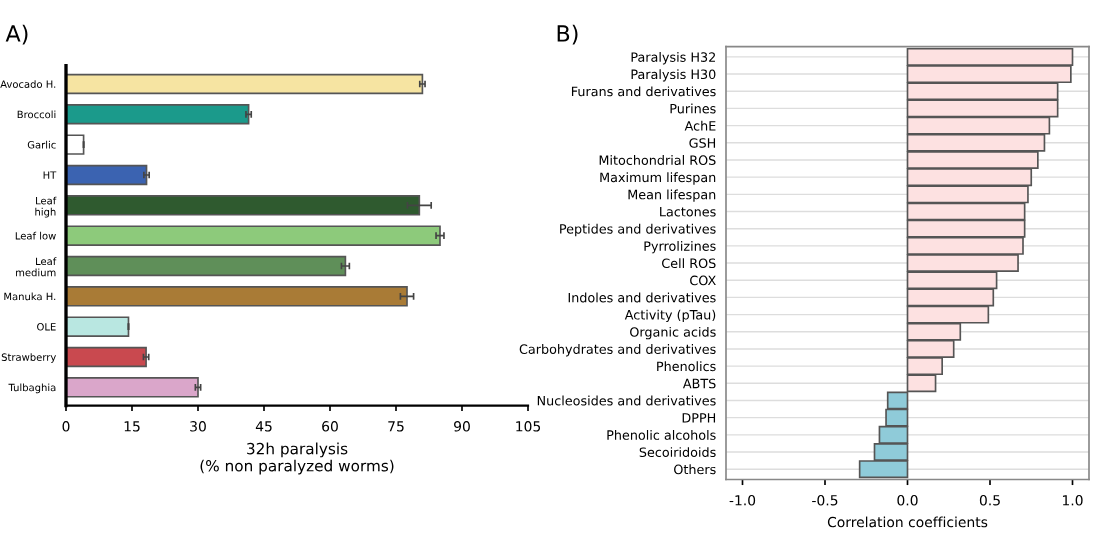  I want to click on chart-title: A), so click(16, 34).